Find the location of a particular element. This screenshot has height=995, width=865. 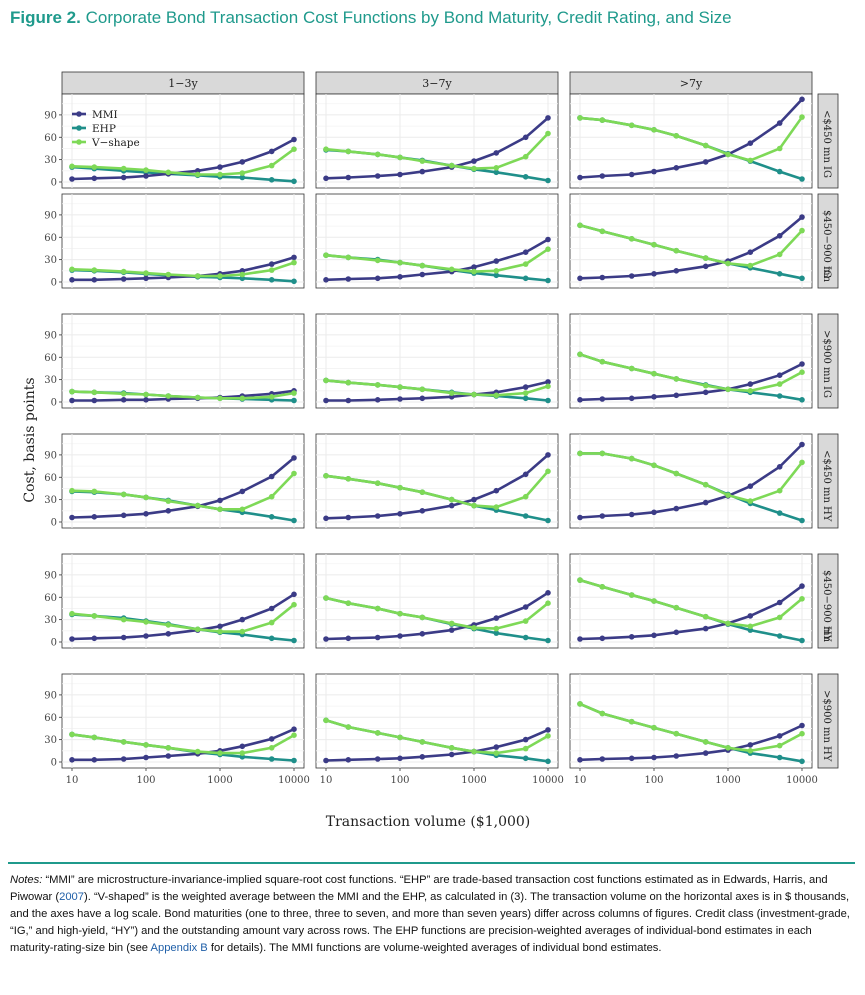

y-tick-label: 0 is located at coordinates (54, 283).